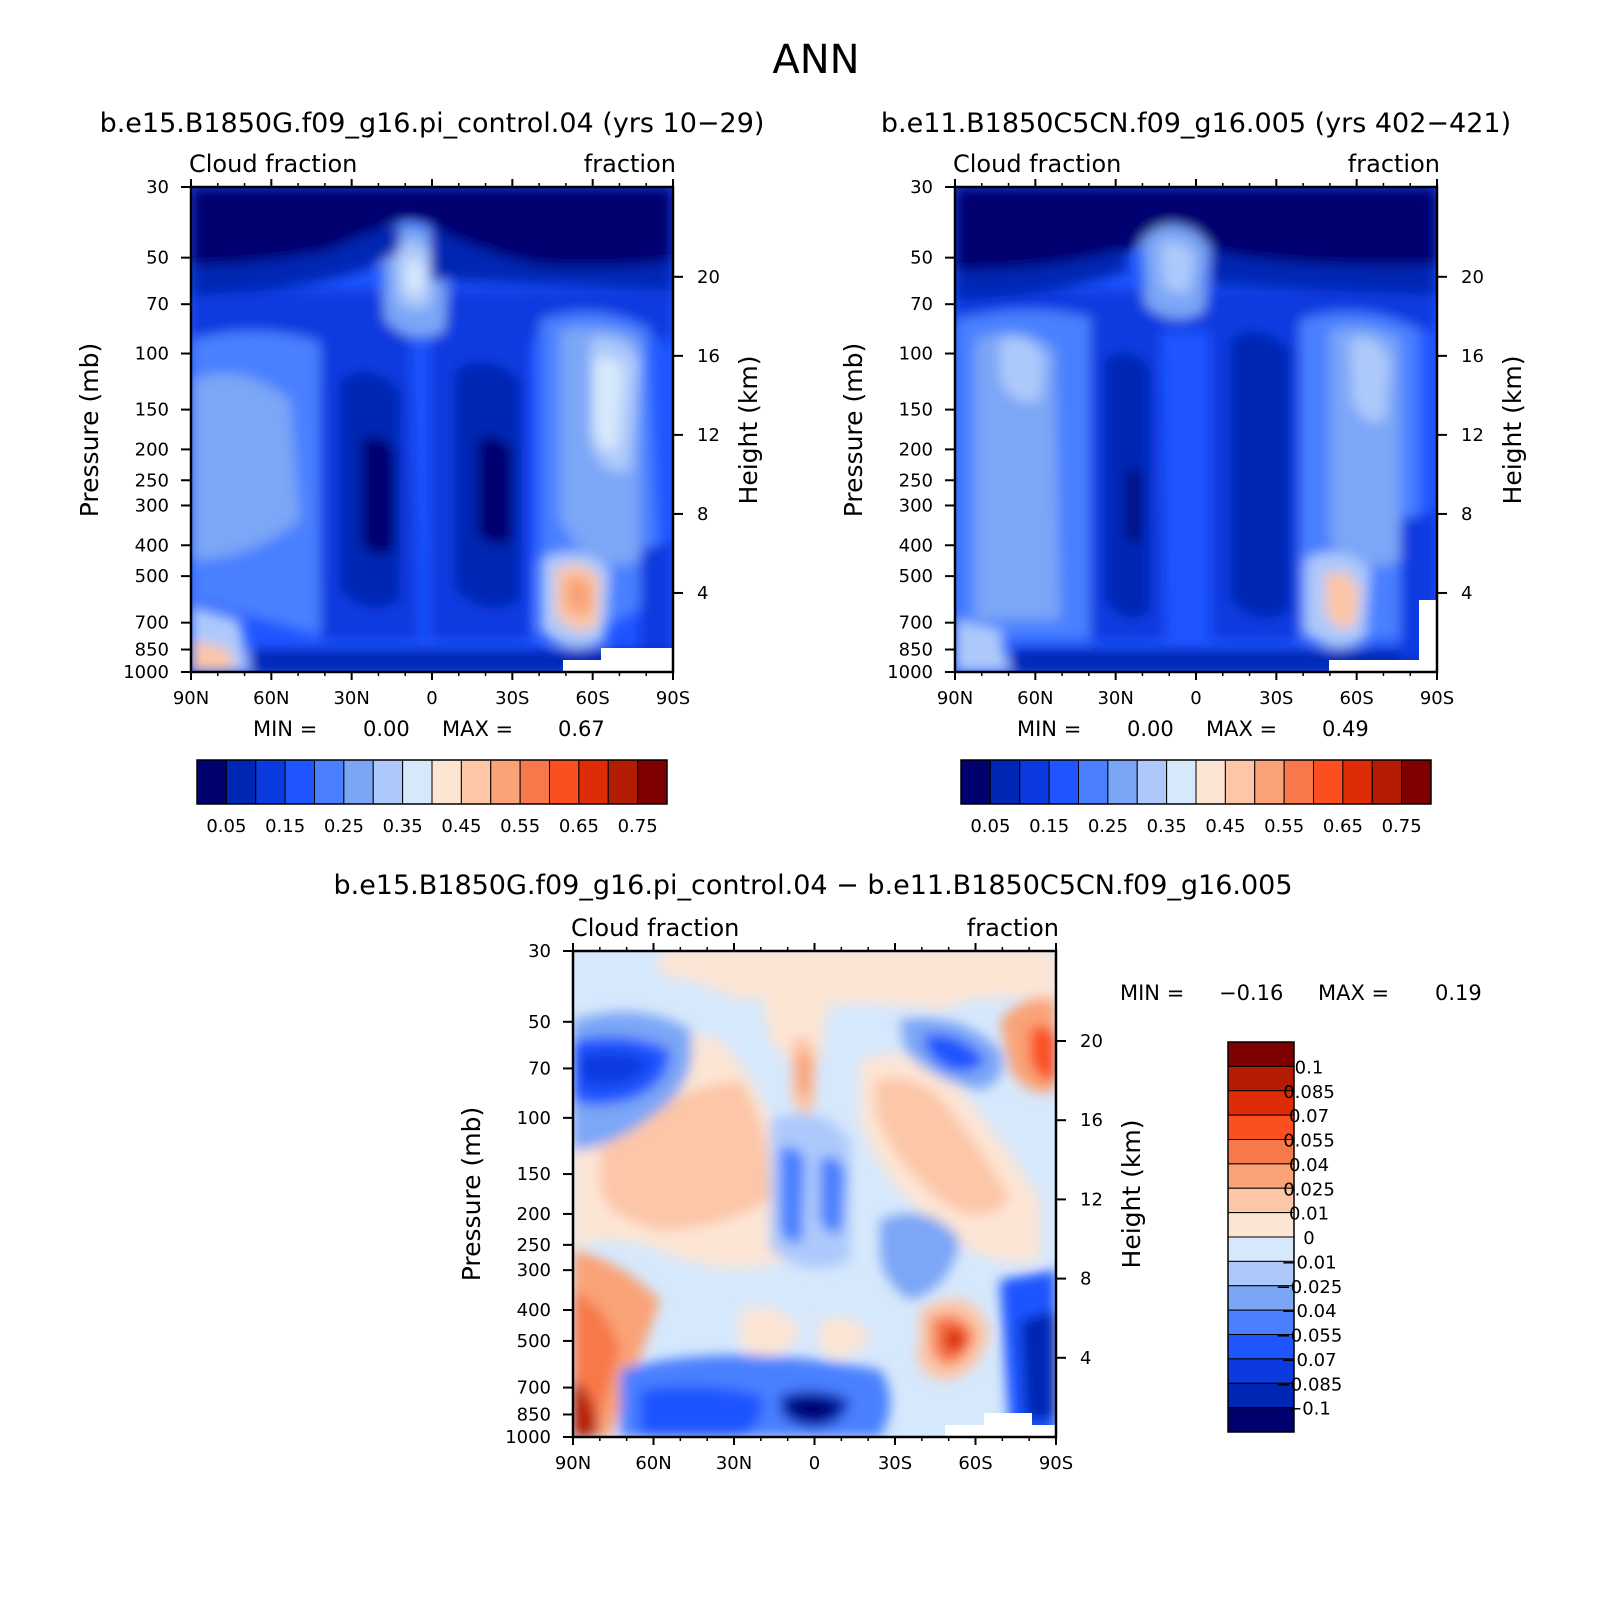  What do you see at coordinates (520, 826) in the screenshot?
I see `colorbar-label: 0.55` at bounding box center [520, 826].